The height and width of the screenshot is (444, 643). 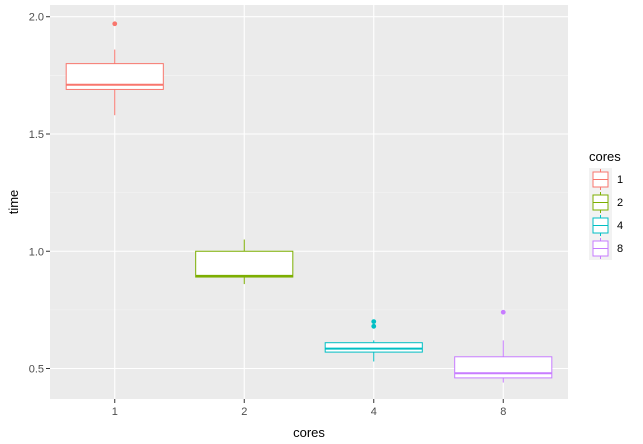 What do you see at coordinates (309, 408) in the screenshot?
I see `x-axis-ticks: 1 2 4 8` at bounding box center [309, 408].